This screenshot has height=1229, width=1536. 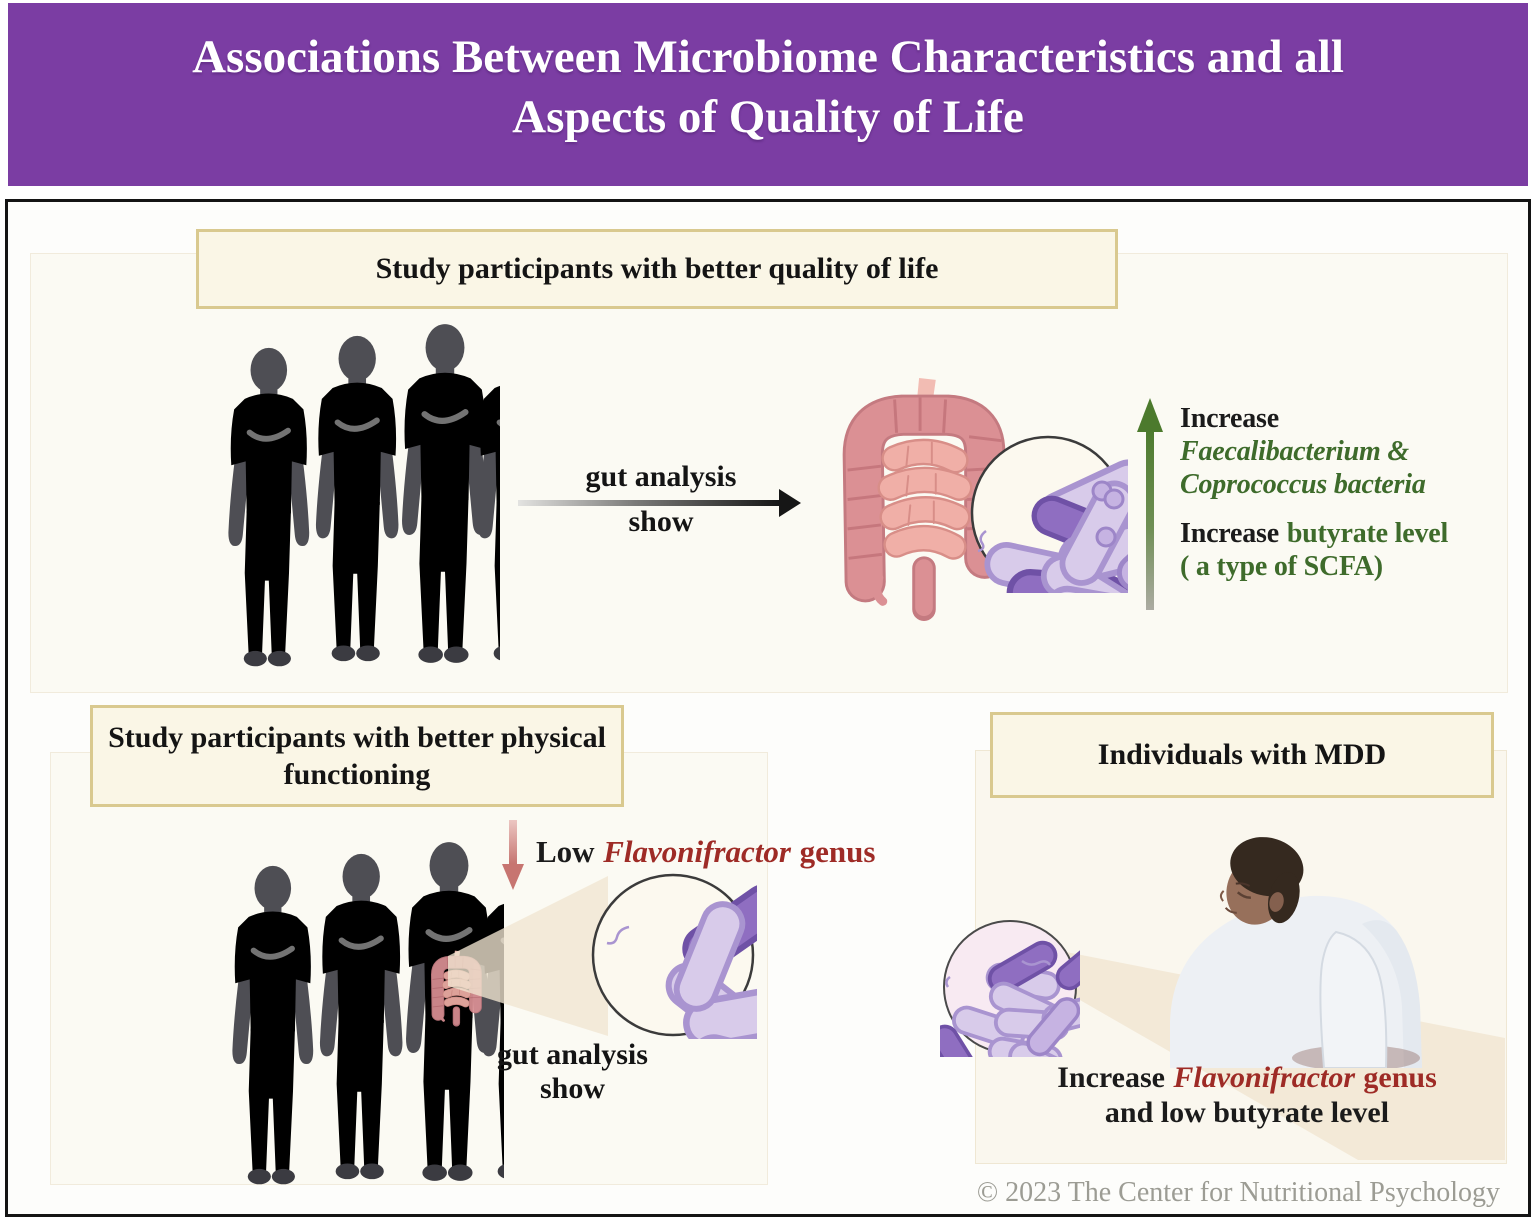 What do you see at coordinates (513, 855) in the screenshot?
I see `down-arrow-icon` at bounding box center [513, 855].